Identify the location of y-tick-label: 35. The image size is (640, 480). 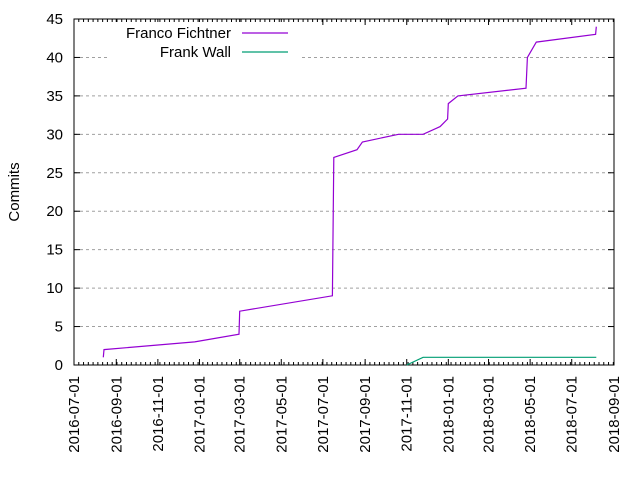
(54, 96).